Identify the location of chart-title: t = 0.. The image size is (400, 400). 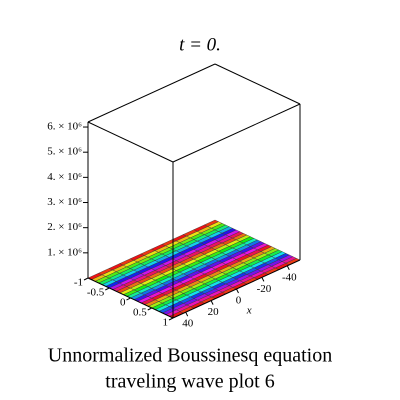
(200, 44).